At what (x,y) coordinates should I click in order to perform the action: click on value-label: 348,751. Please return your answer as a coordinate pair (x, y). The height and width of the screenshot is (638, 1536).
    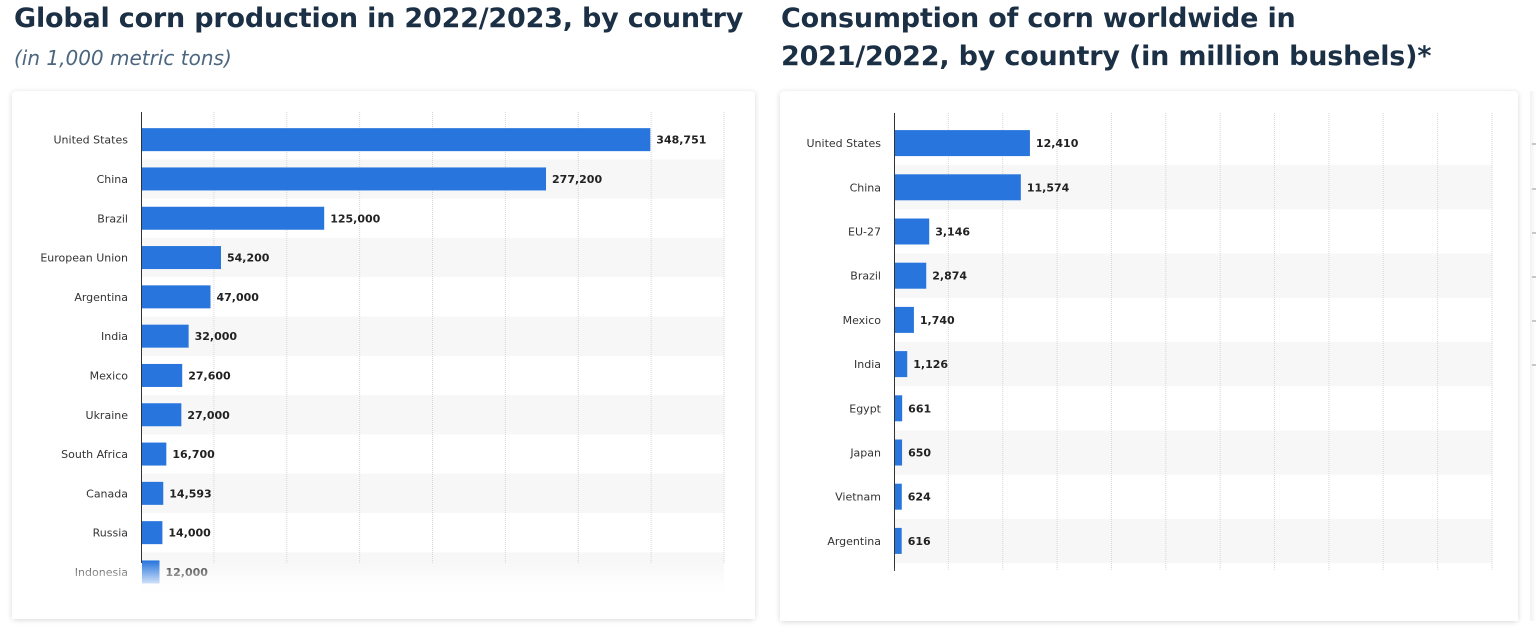
    Looking at the image, I should click on (681, 140).